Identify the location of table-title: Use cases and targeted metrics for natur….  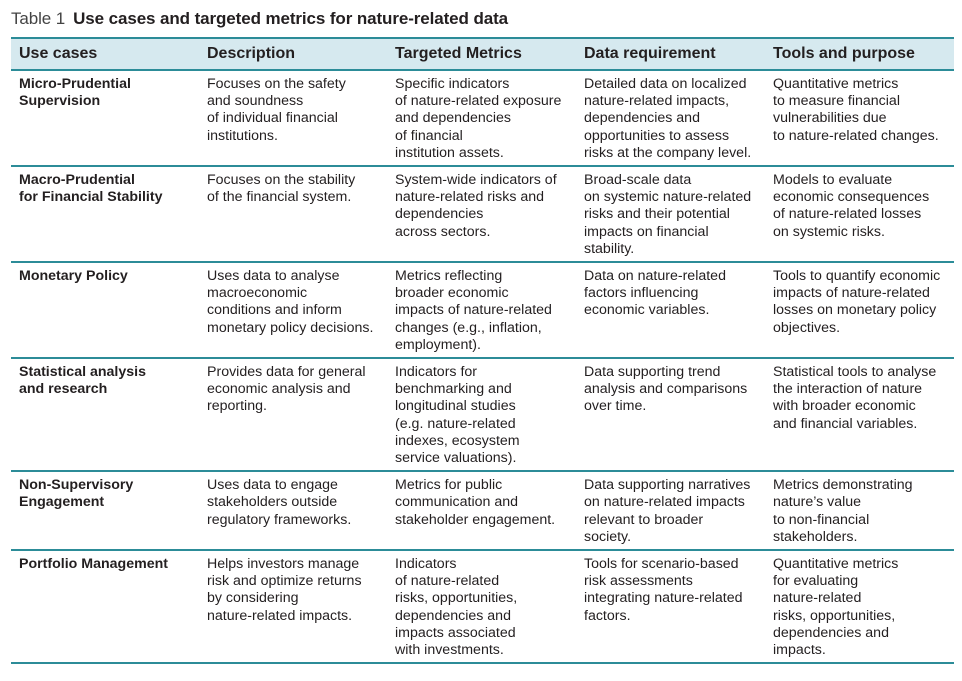
(290, 18).